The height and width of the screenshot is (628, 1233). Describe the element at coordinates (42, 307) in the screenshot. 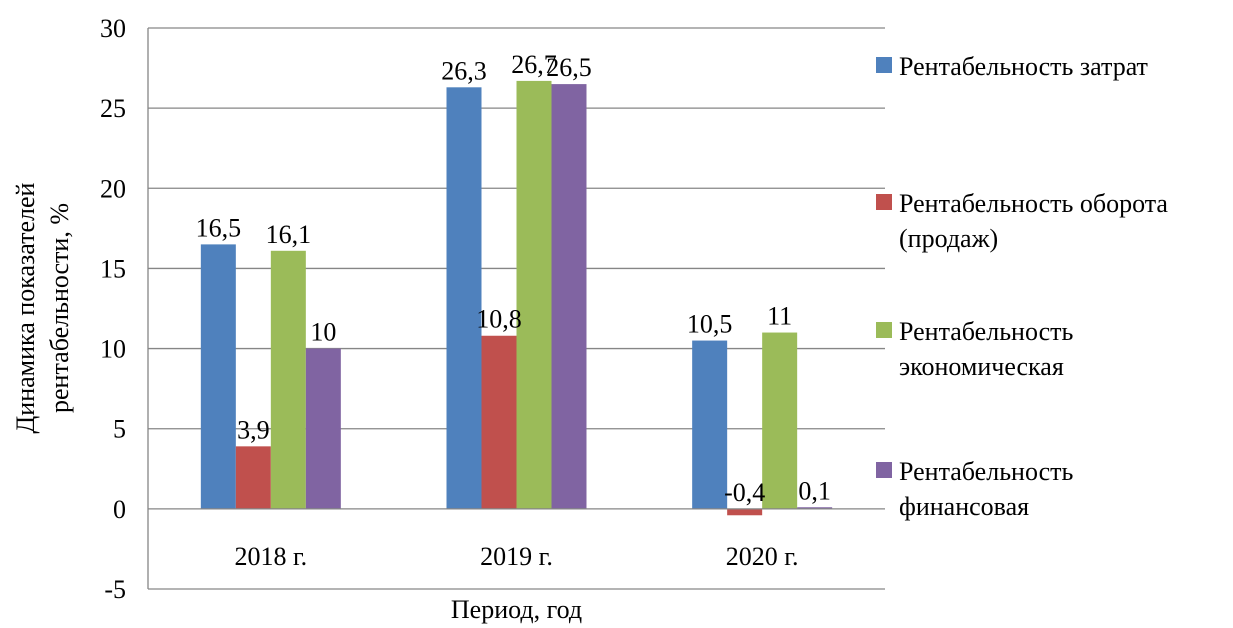

I see `y-axis-title: Динамика показателей рентабельности, %` at that location.